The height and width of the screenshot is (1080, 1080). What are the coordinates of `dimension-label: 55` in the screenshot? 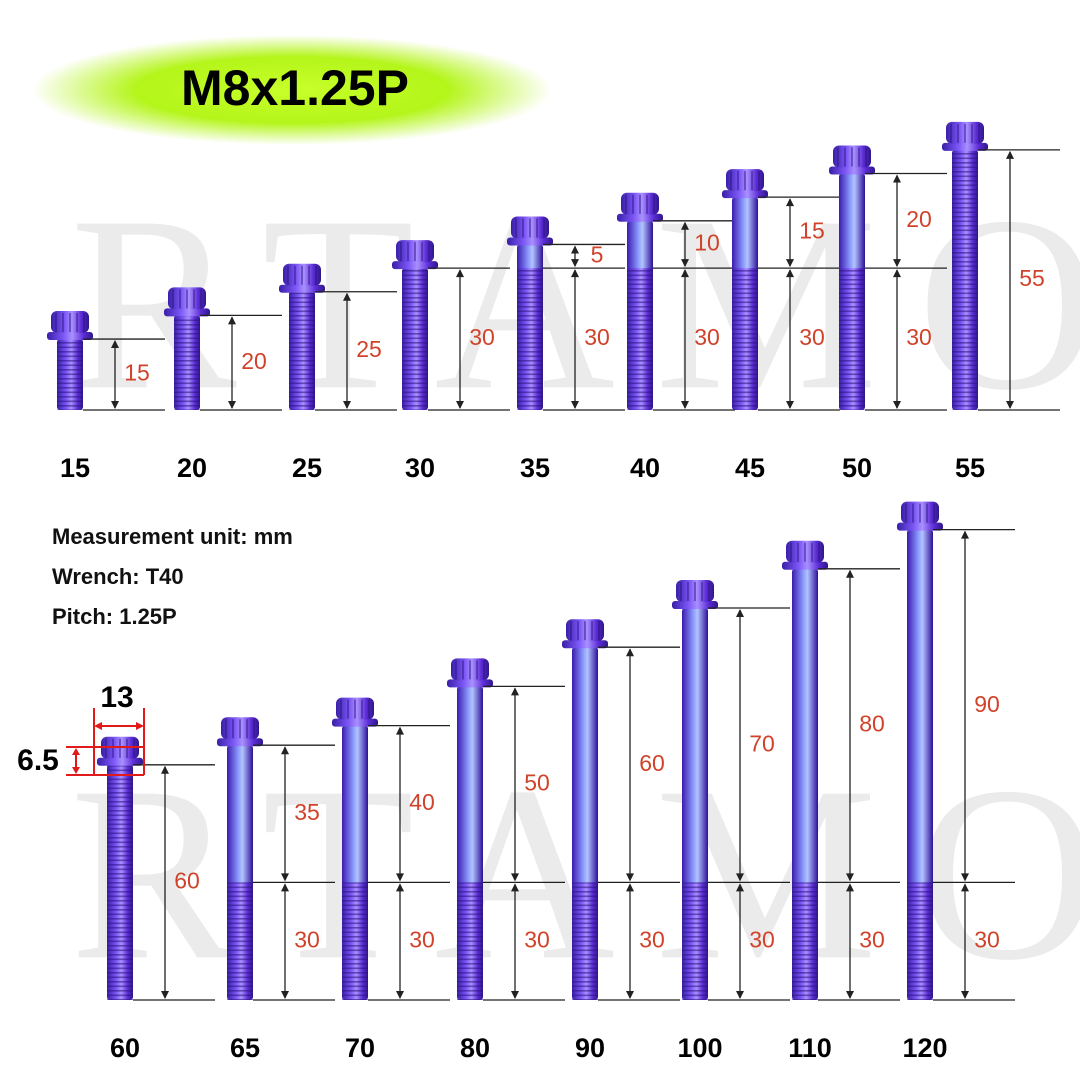 It's located at (1032, 278).